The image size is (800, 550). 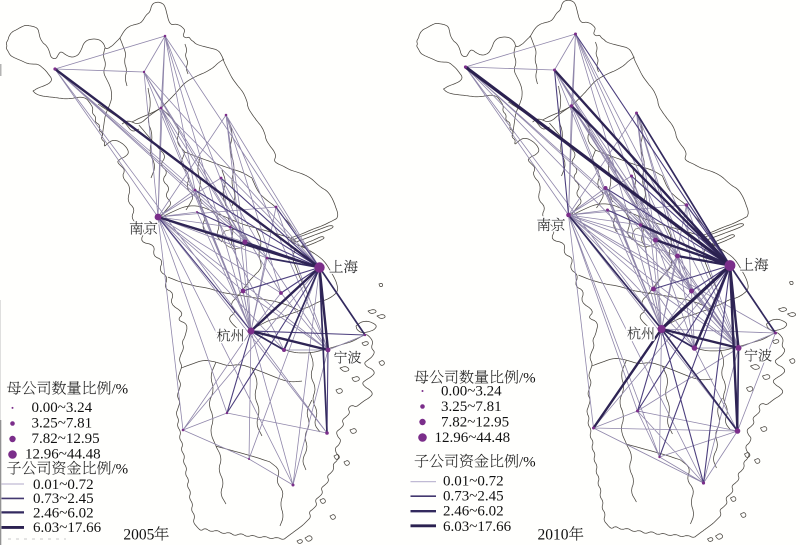 What do you see at coordinates (553, 535) in the screenshot?
I see `svg-text: 2010` at bounding box center [553, 535].